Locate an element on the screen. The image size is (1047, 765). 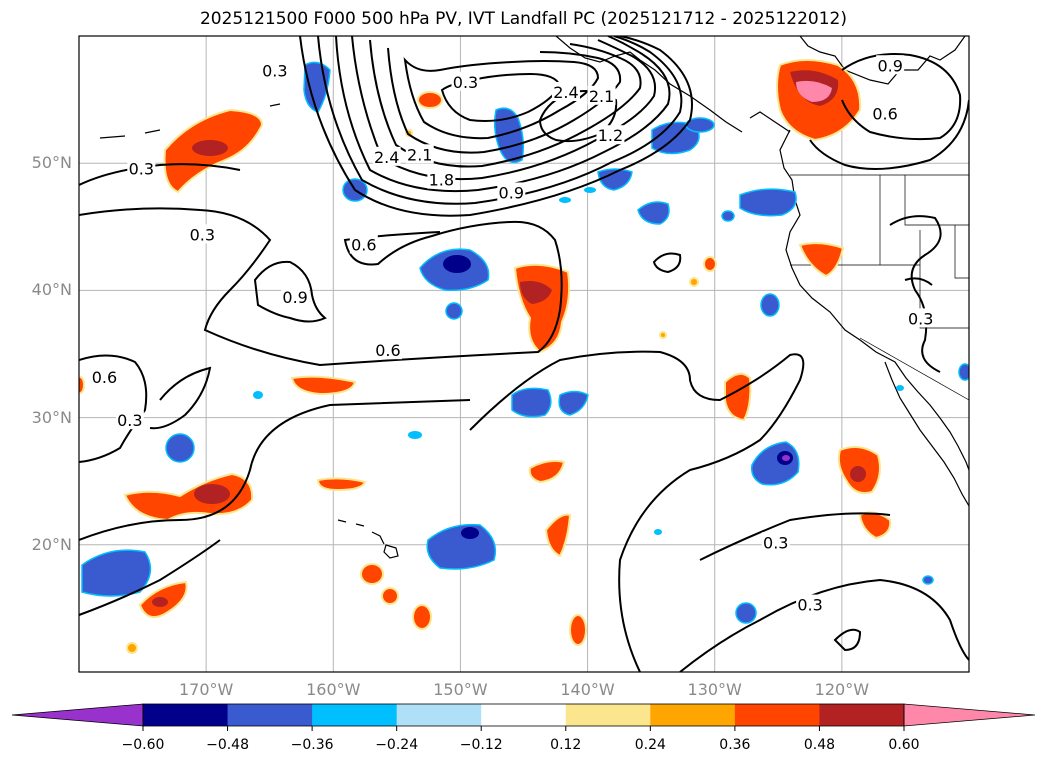
colorbar-tick-label: 0.12 is located at coordinates (566, 745).